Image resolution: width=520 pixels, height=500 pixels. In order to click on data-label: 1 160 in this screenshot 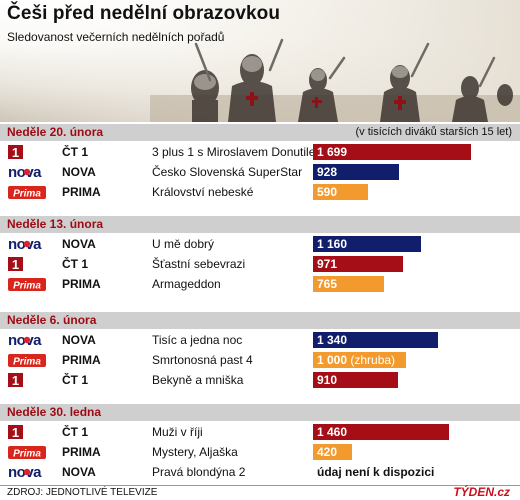, I will do `click(332, 244)`.